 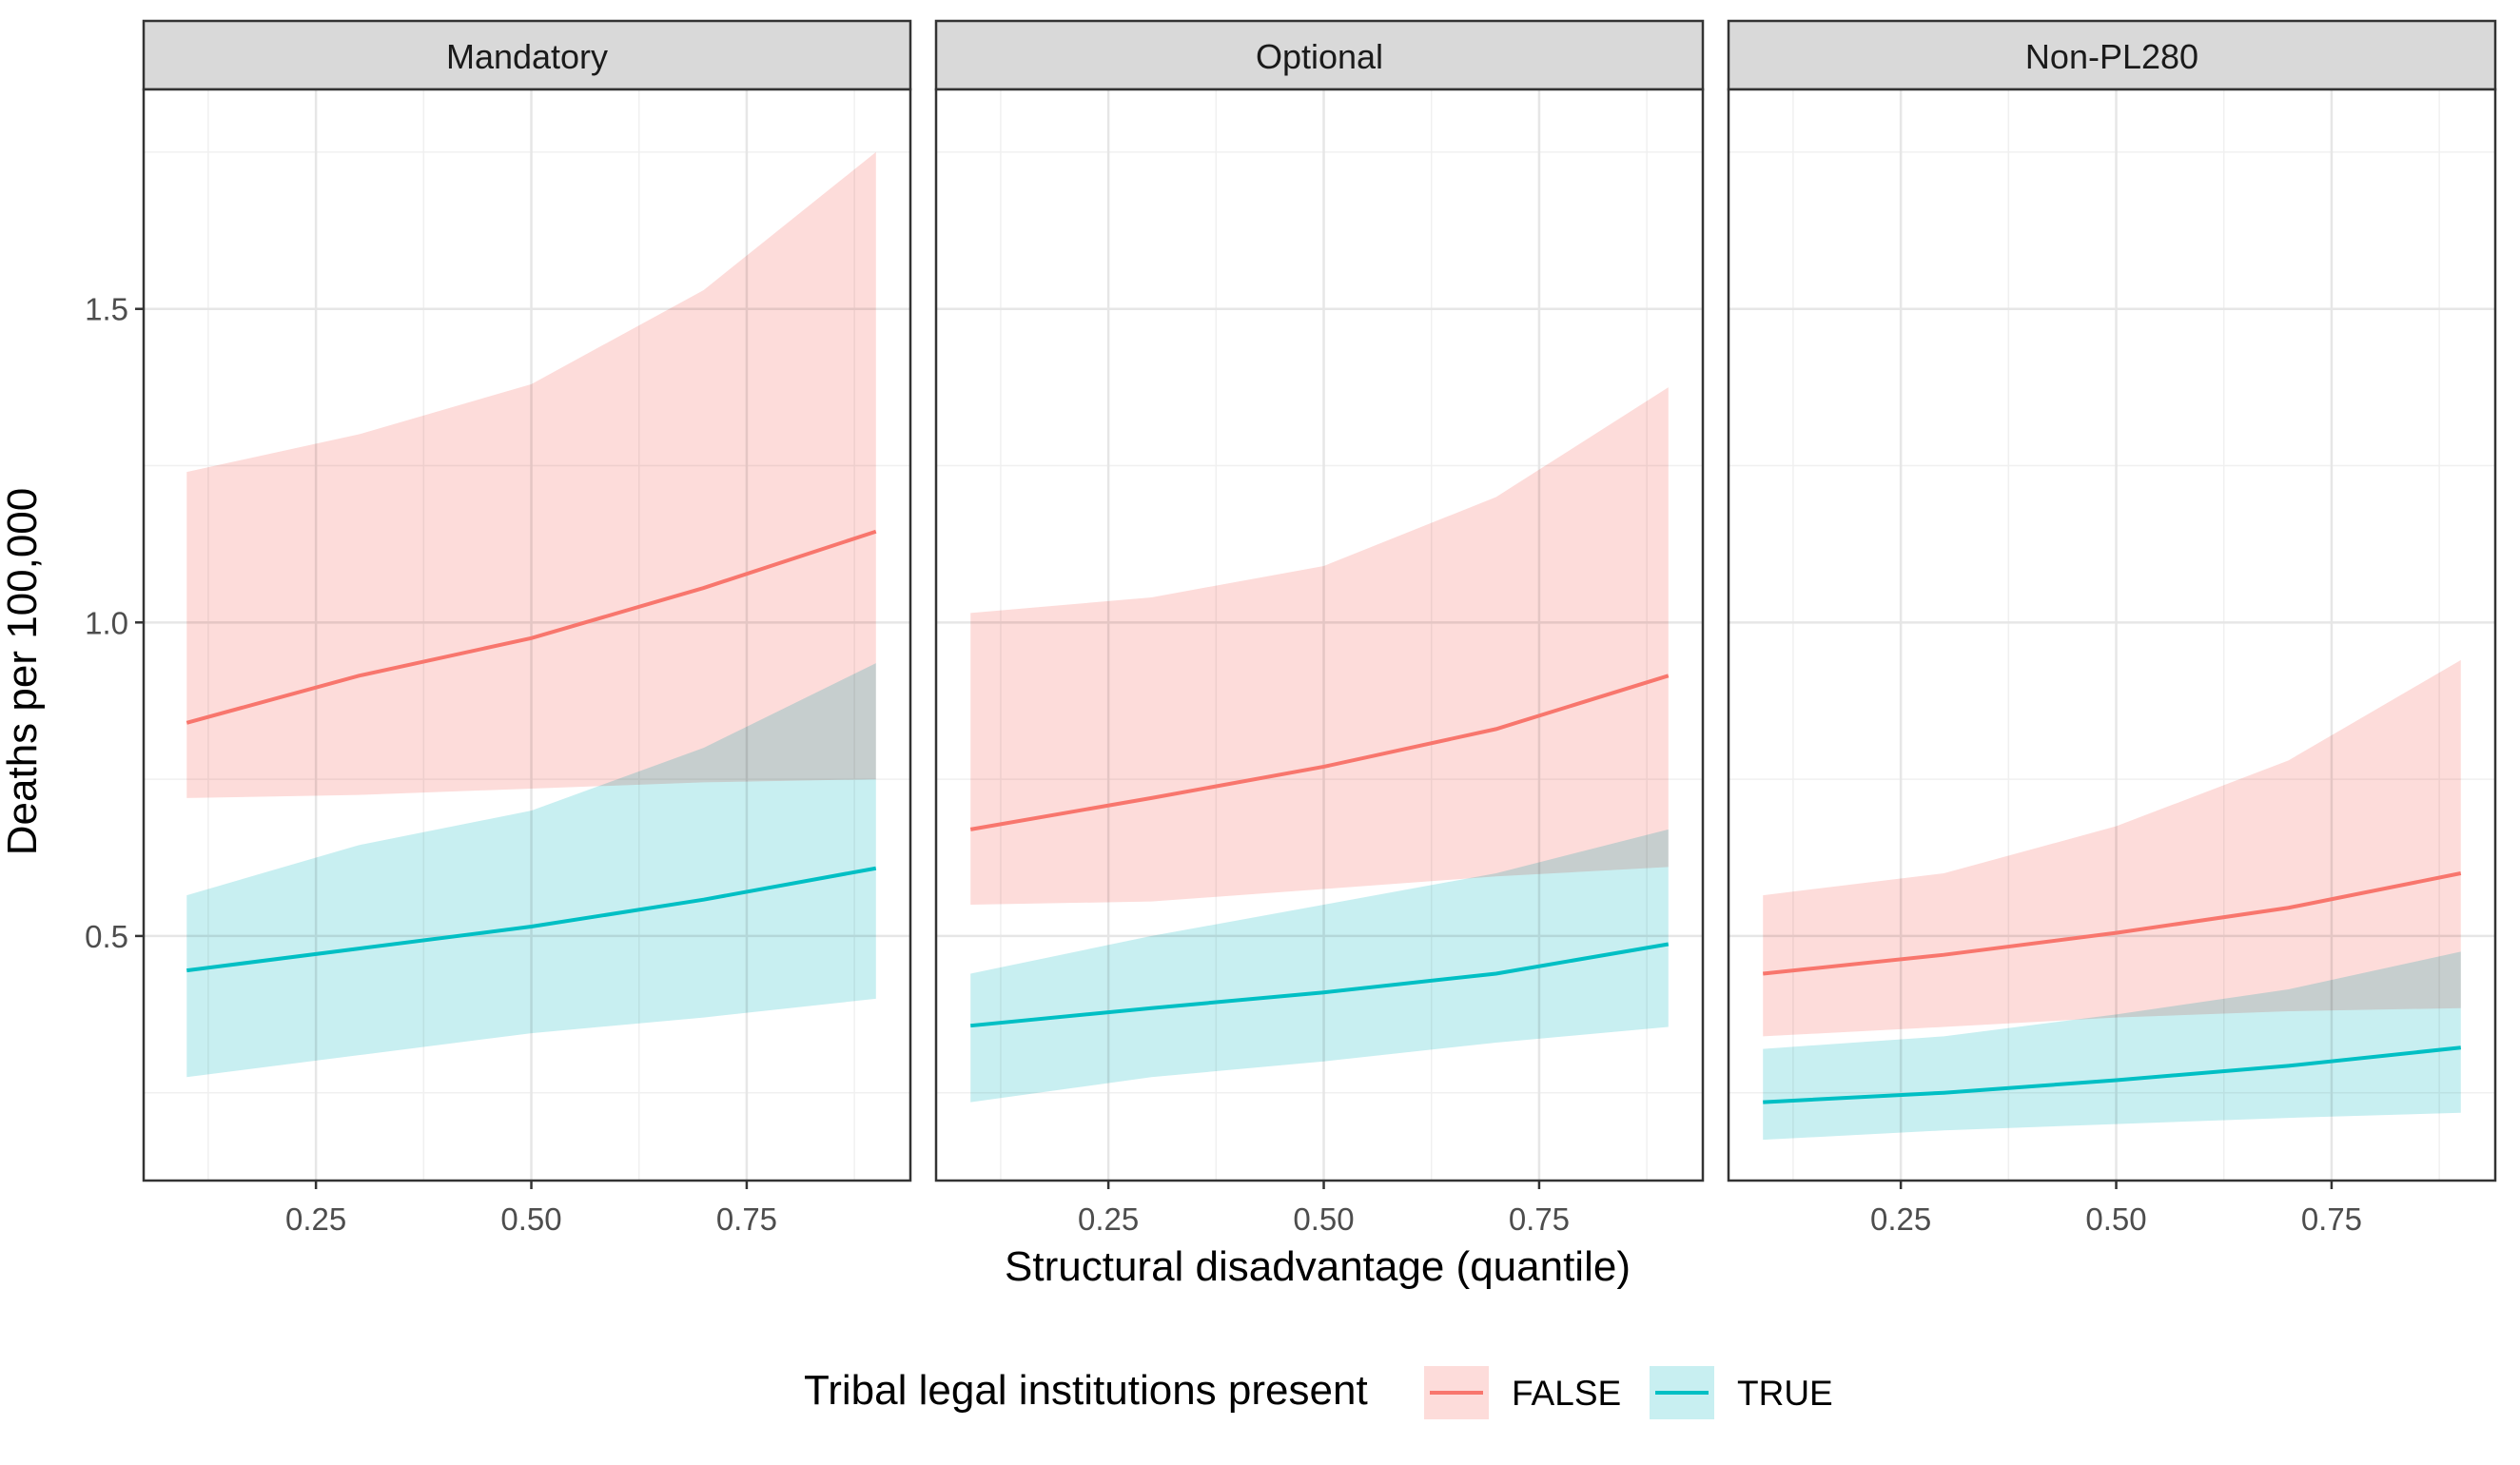 I want to click on legend-item-true: TRUE, so click(x=1742, y=1393).